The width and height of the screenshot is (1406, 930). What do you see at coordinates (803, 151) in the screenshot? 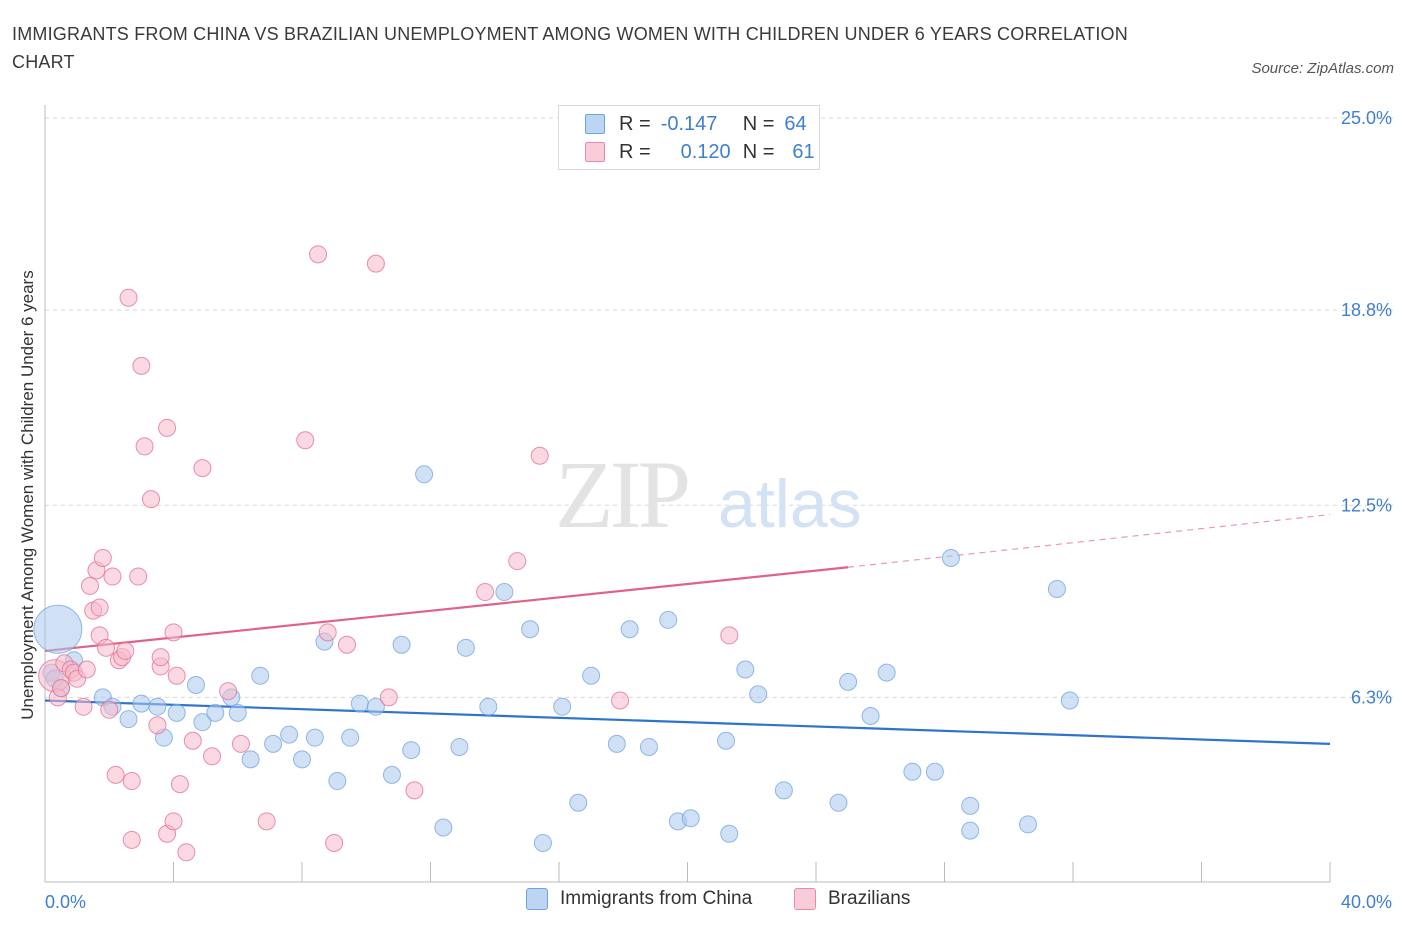
I see `n-value: 61` at bounding box center [803, 151].